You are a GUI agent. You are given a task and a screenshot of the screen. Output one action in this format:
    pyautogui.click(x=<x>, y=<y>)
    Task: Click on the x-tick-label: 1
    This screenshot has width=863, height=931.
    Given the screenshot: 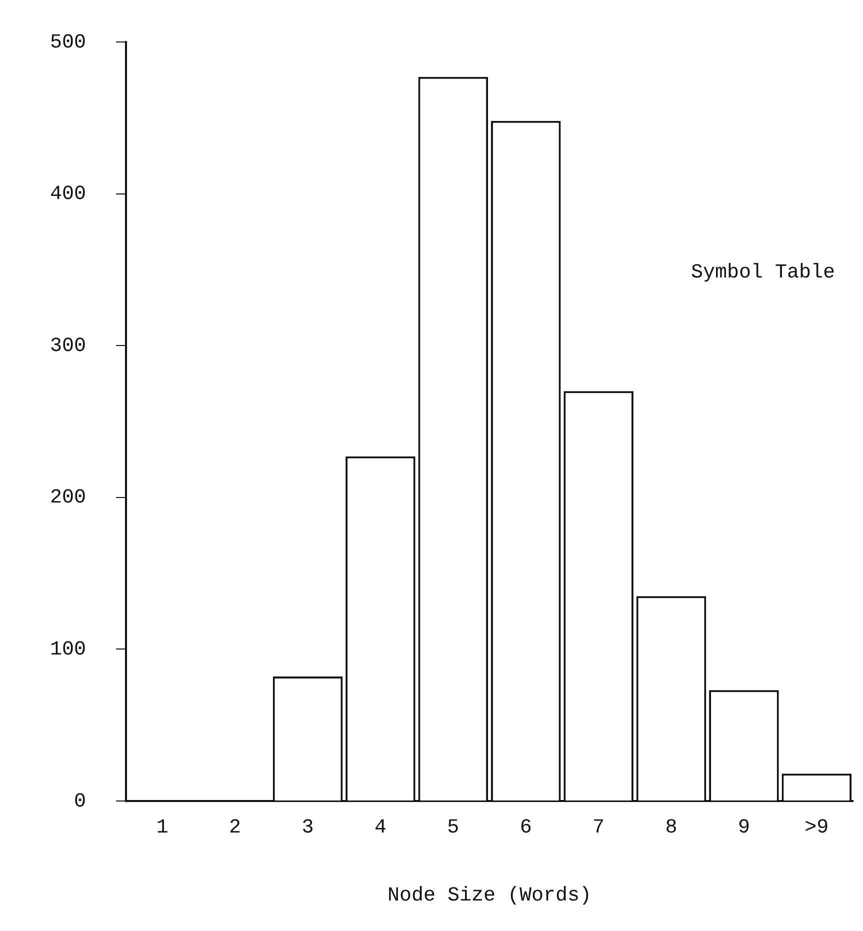 What is the action you would take?
    pyautogui.click(x=162, y=828)
    